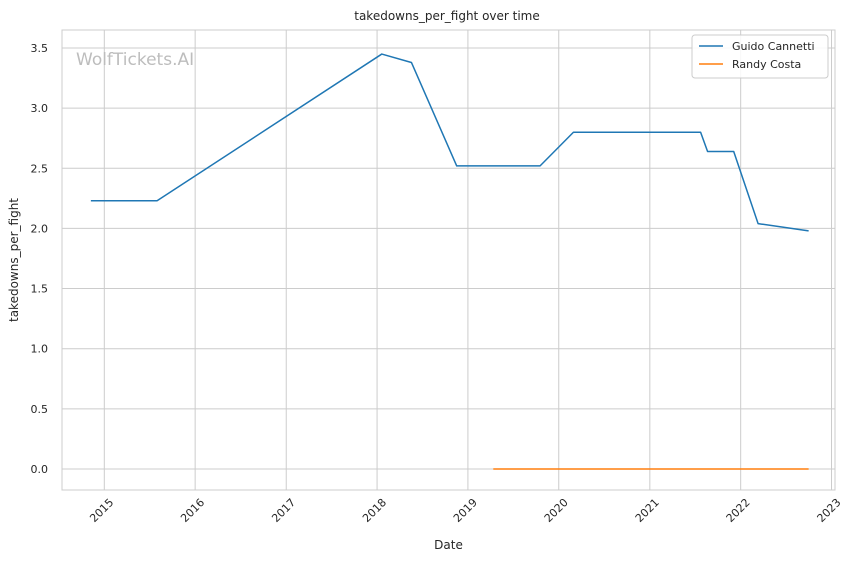 The height and width of the screenshot is (561, 847). What do you see at coordinates (40, 108) in the screenshot?
I see `y-tick-label: 3.0` at bounding box center [40, 108].